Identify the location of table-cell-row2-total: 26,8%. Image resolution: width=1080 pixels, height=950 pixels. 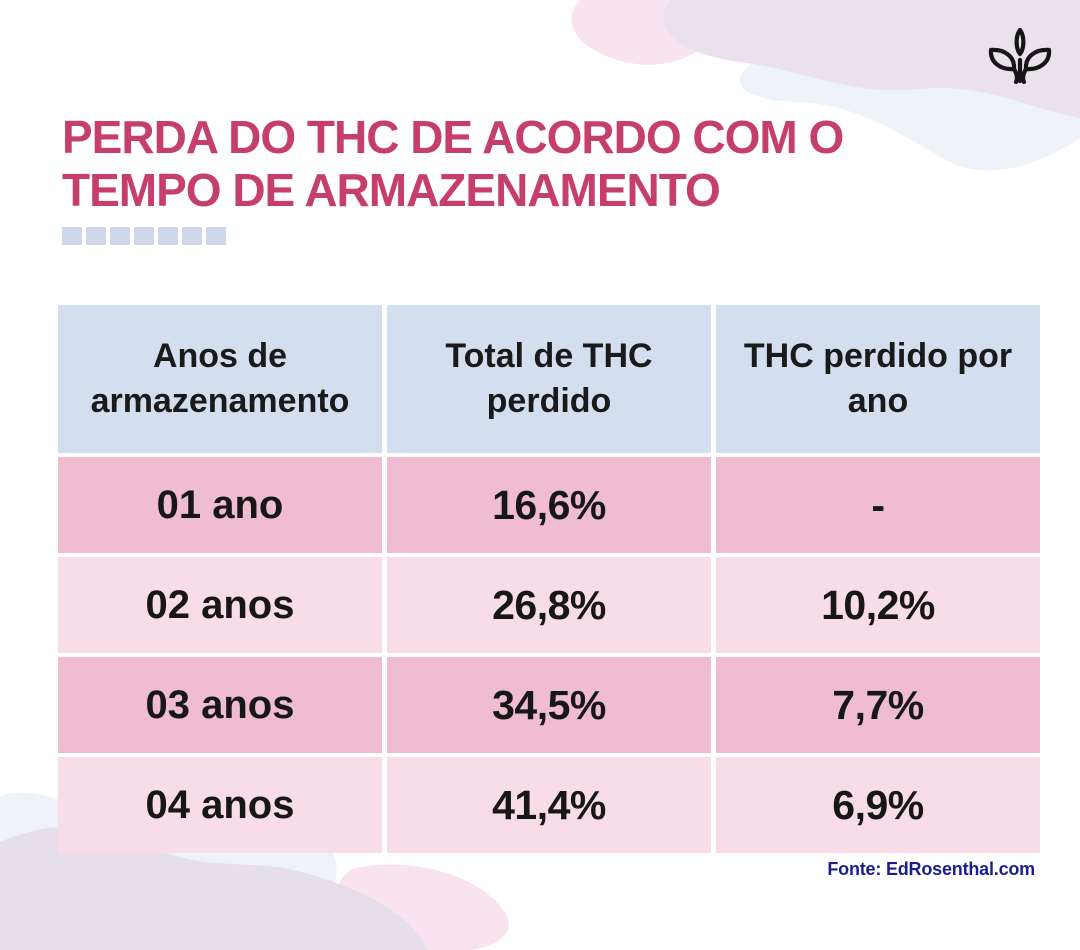
(549, 605).